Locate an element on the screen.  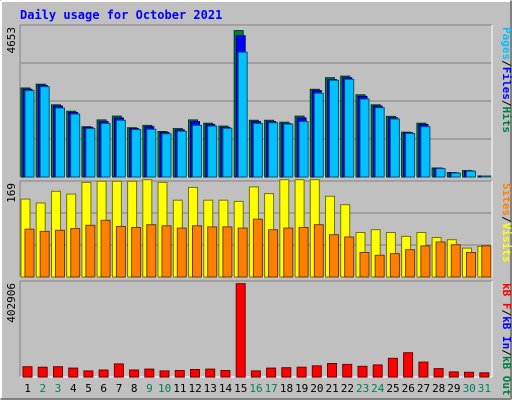
x-tick-label: 7 is located at coordinates (119, 388).